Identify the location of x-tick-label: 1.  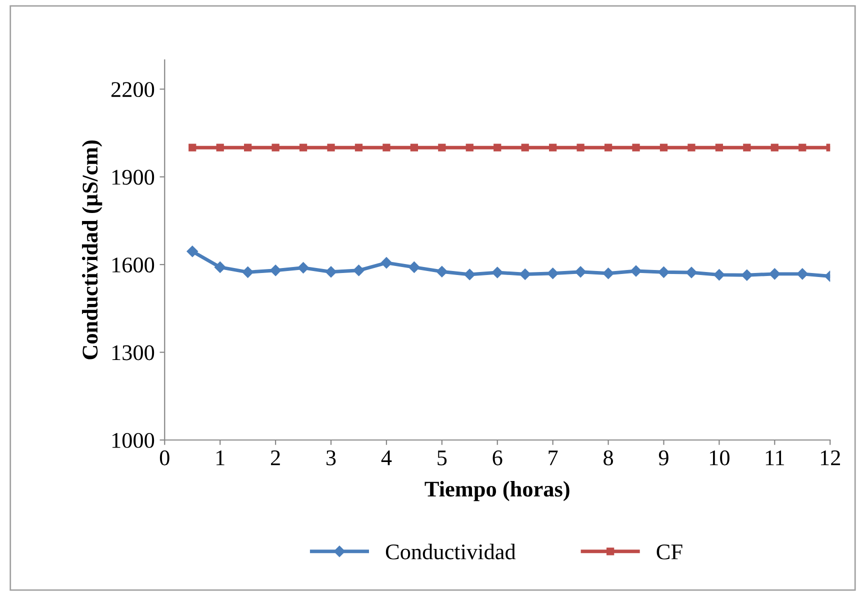
(220, 458).